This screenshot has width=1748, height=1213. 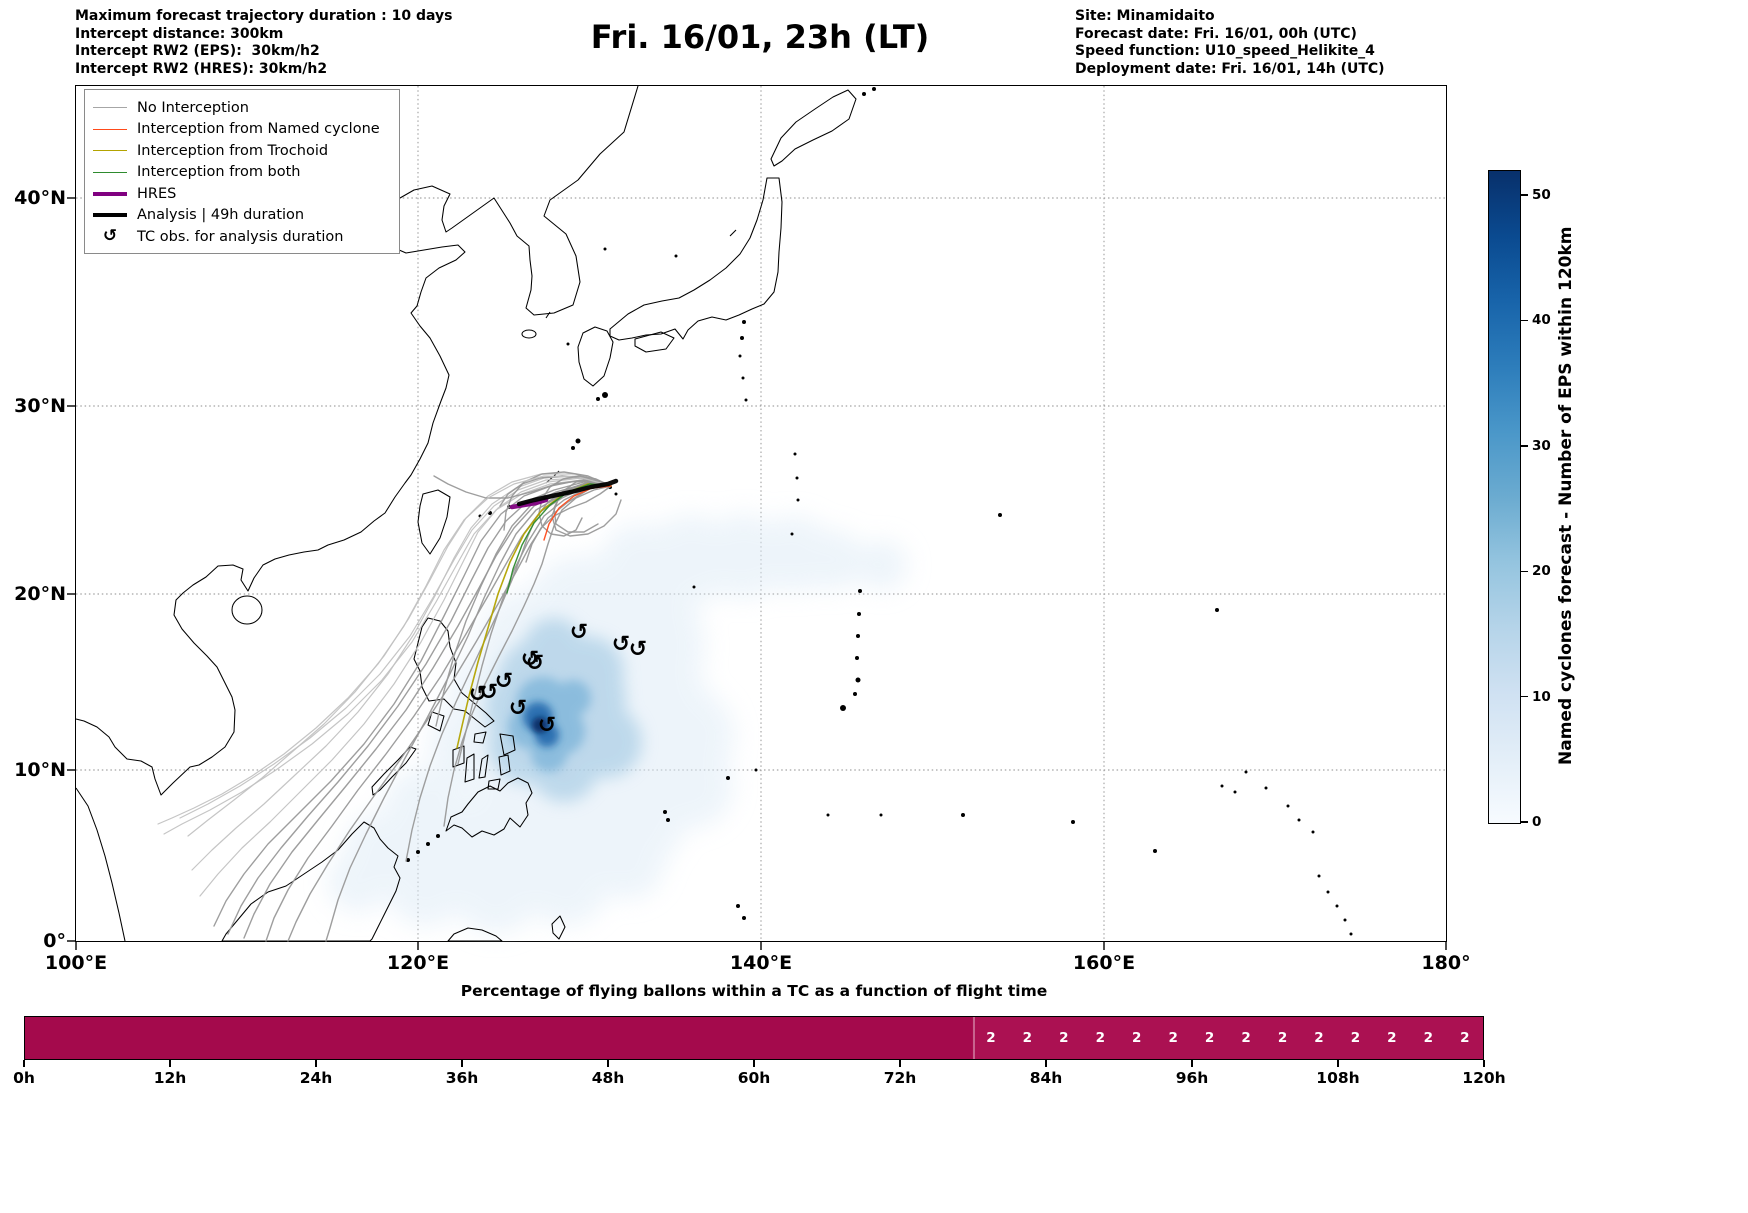 I want to click on coast-honshu, so click(x=696, y=259).